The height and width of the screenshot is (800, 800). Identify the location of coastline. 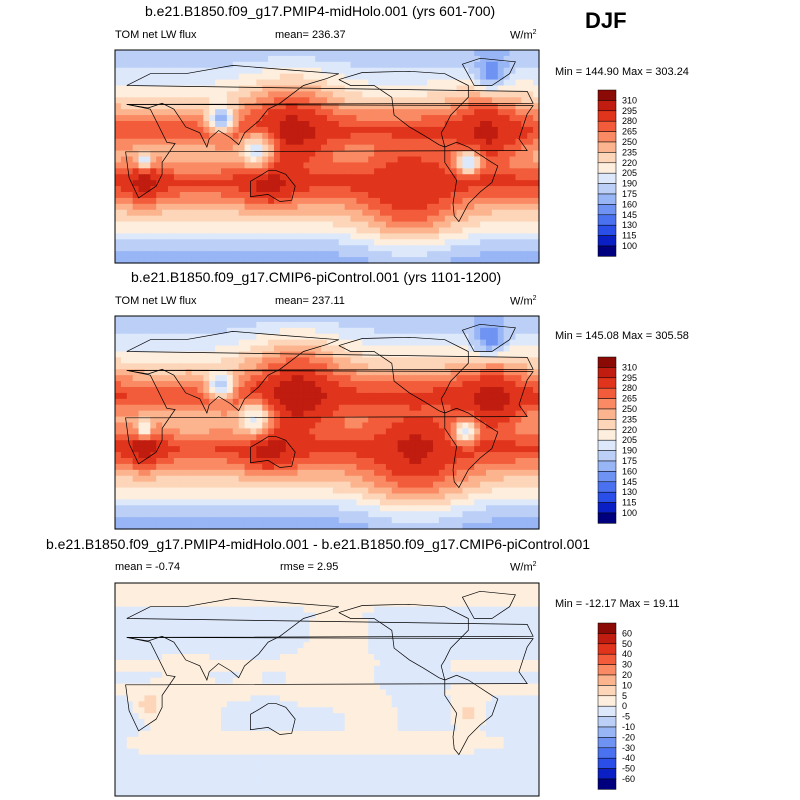
(471, 182).